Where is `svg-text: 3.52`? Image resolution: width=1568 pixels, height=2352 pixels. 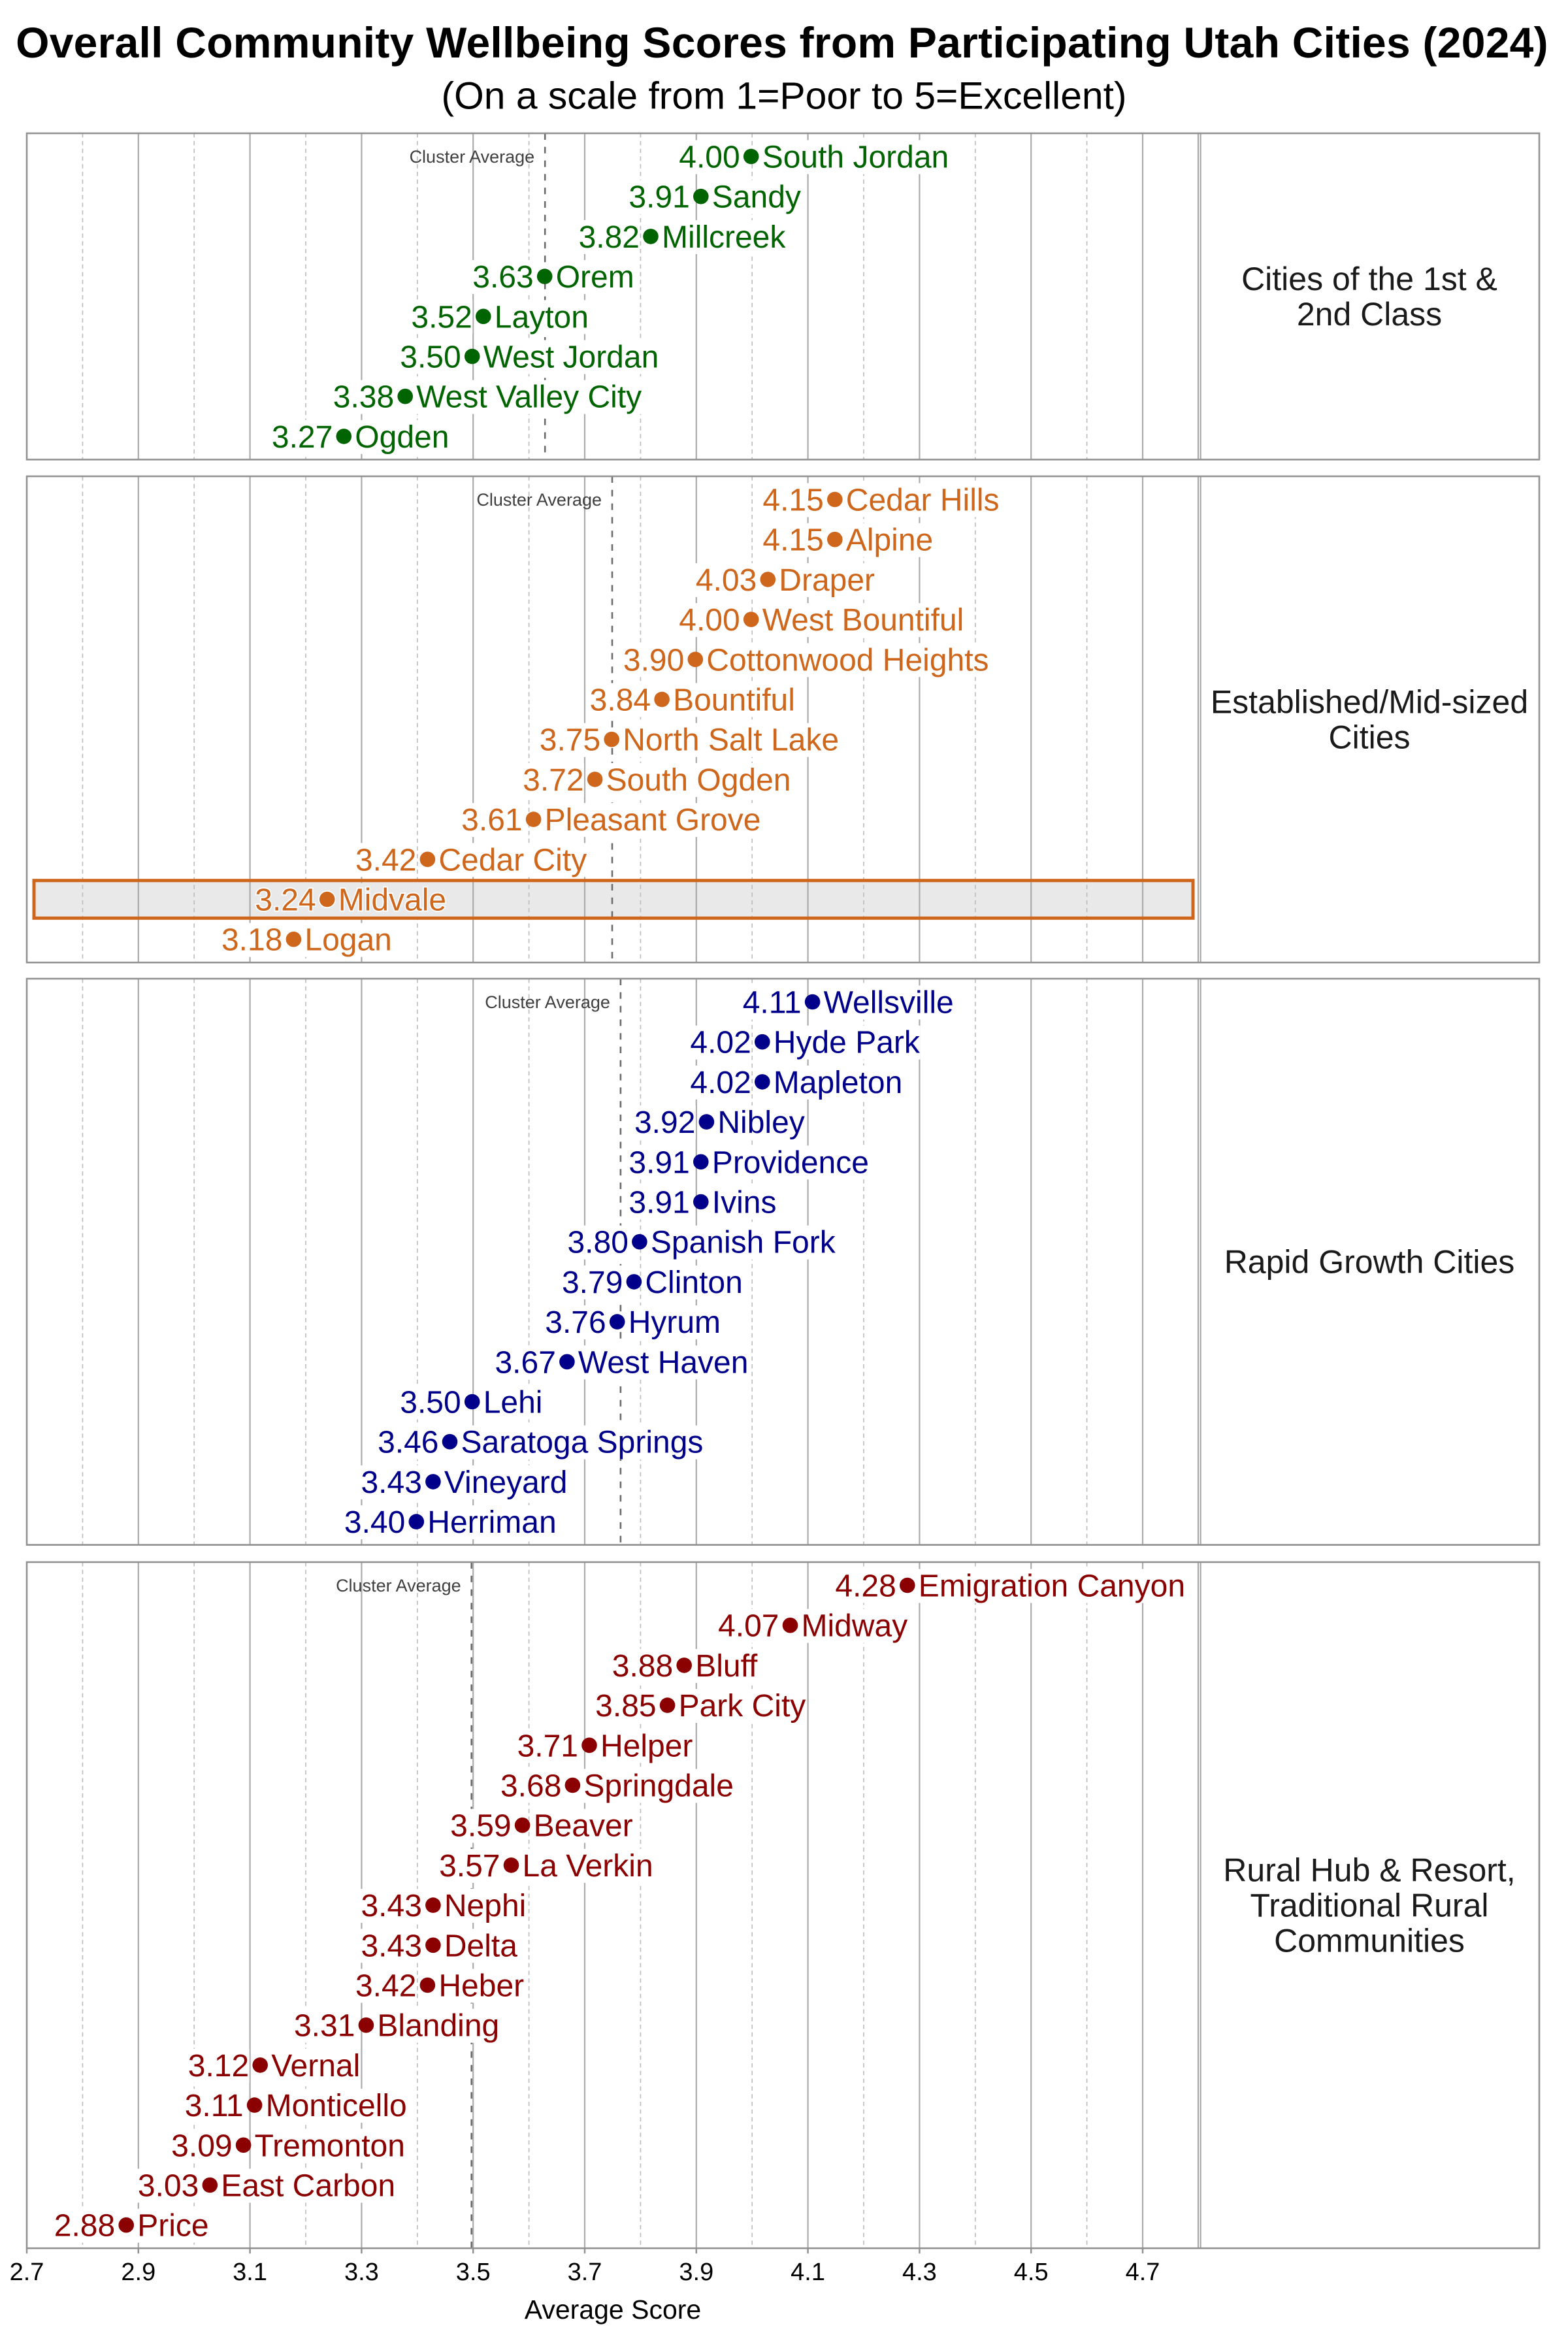 svg-text: 3.52 is located at coordinates (441, 317).